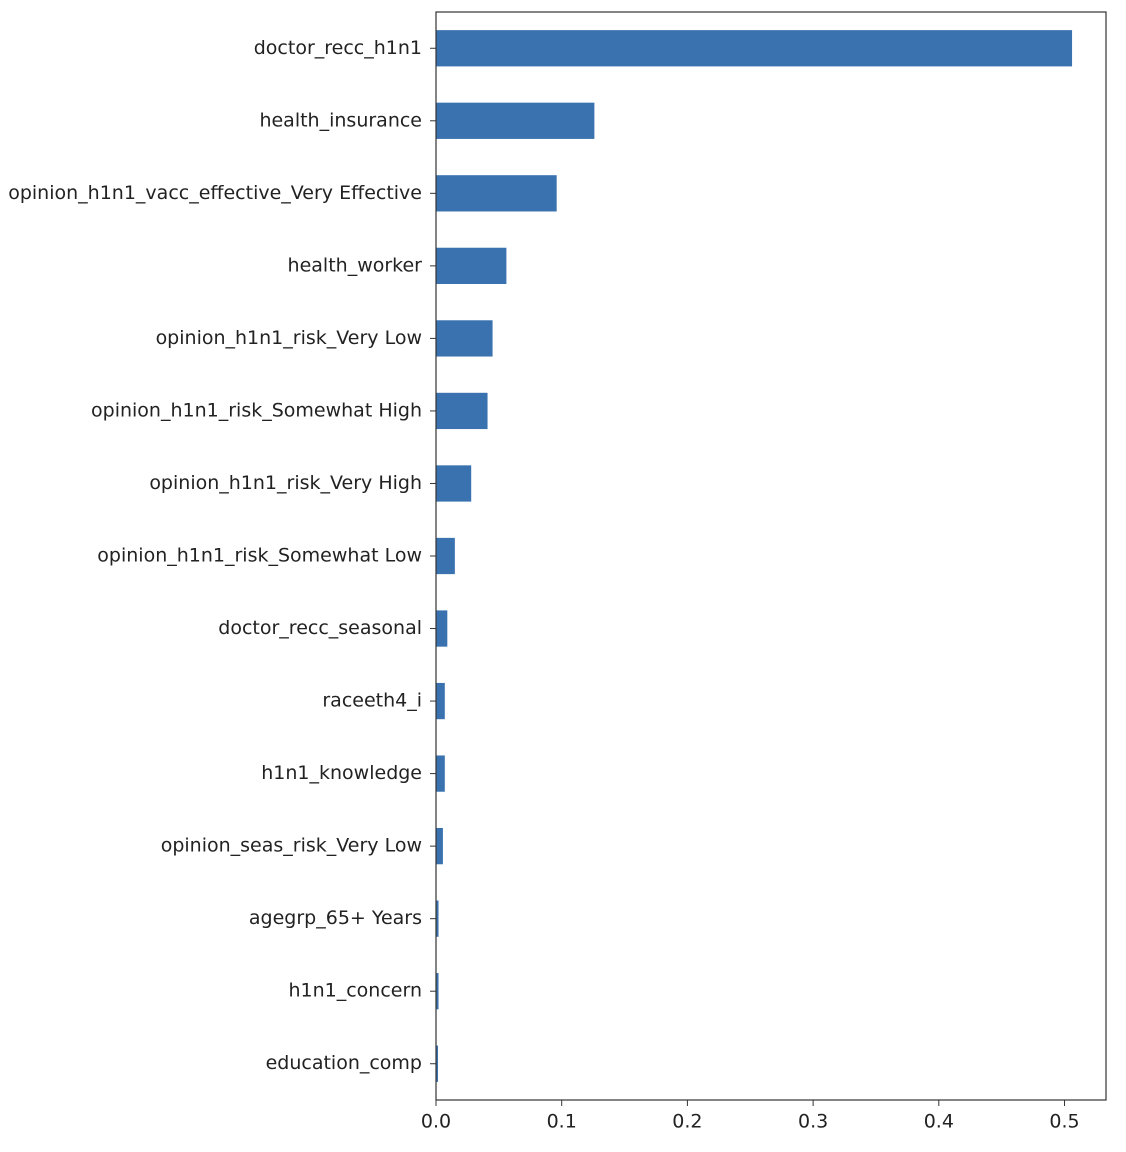 This screenshot has height=1152, width=1126. I want to click on y-tick-label: h1n1_knowledge, so click(341, 773).